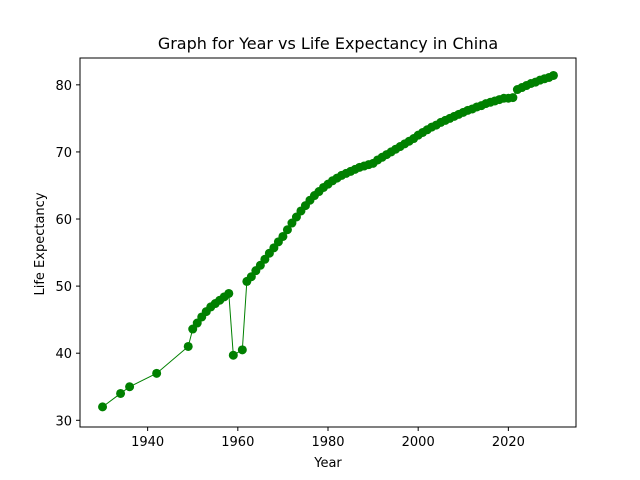 This screenshot has height=480, width=640. Describe the element at coordinates (508, 442) in the screenshot. I see `x-tick-label: 2020` at that location.